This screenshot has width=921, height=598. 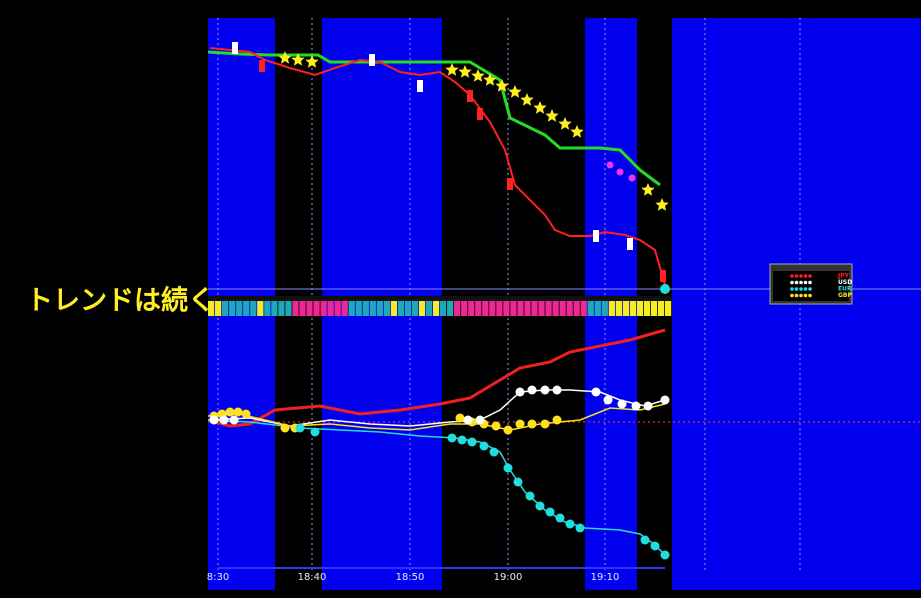 What do you see at coordinates (439, 472) in the screenshot?
I see `currency-dots` at bounding box center [439, 472].